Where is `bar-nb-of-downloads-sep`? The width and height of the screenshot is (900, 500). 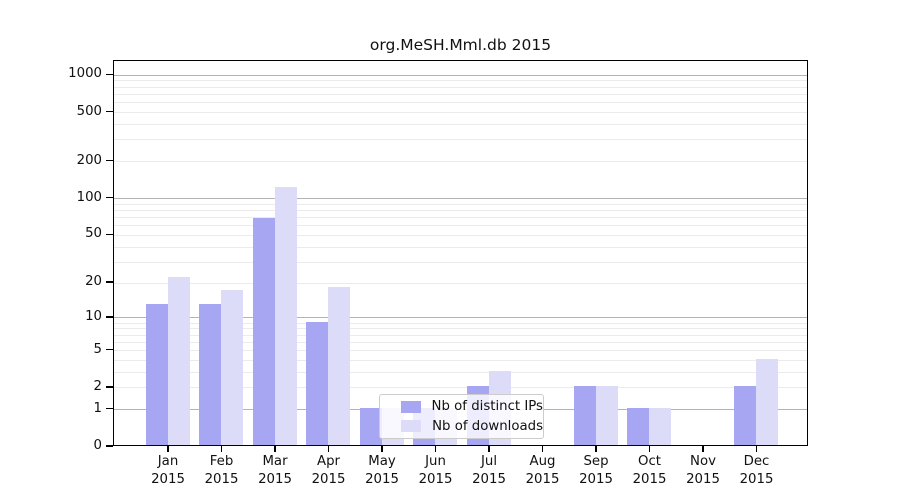 bar-nb-of-downloads-sep is located at coordinates (606, 416).